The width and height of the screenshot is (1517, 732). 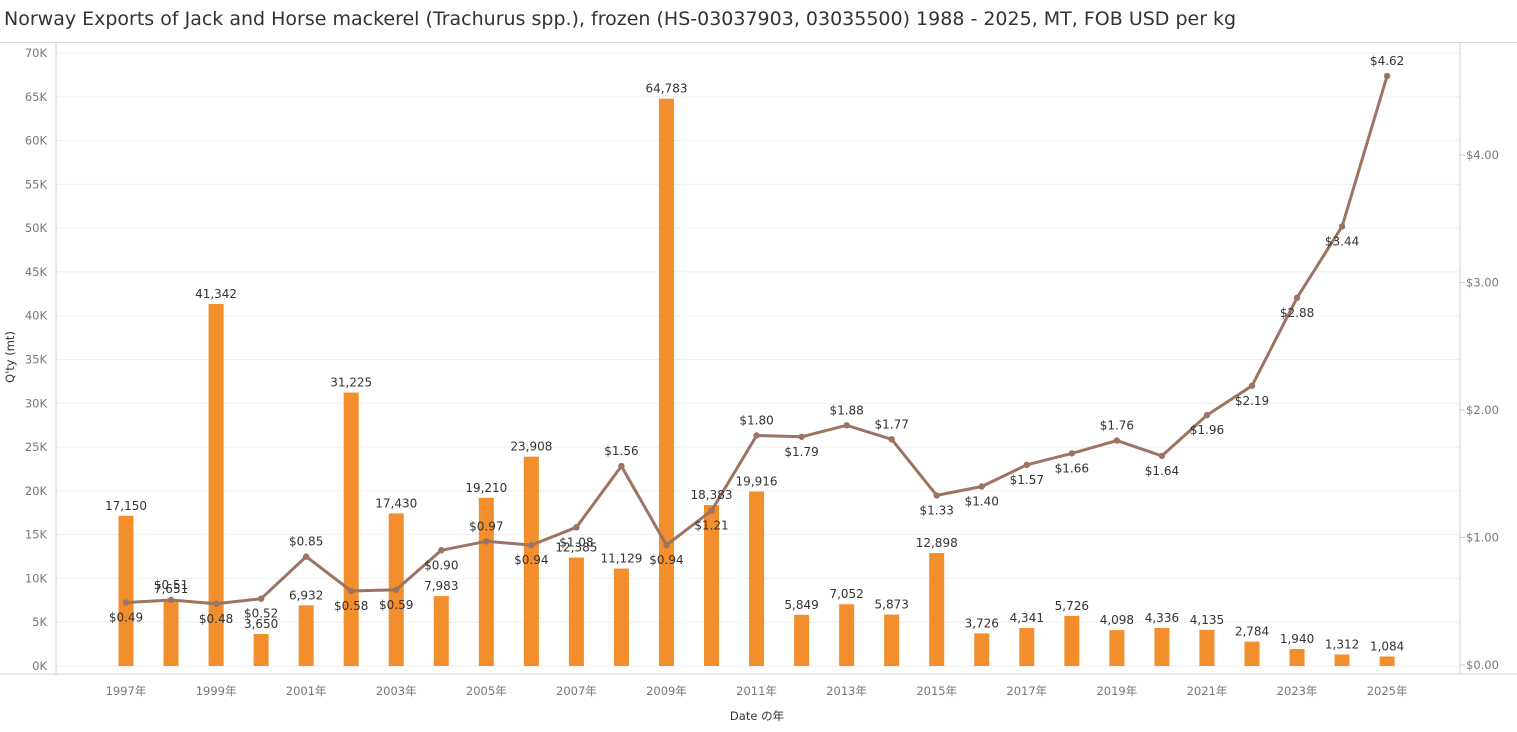 I want to click on x-tick-label: 1999年, so click(x=216, y=691).